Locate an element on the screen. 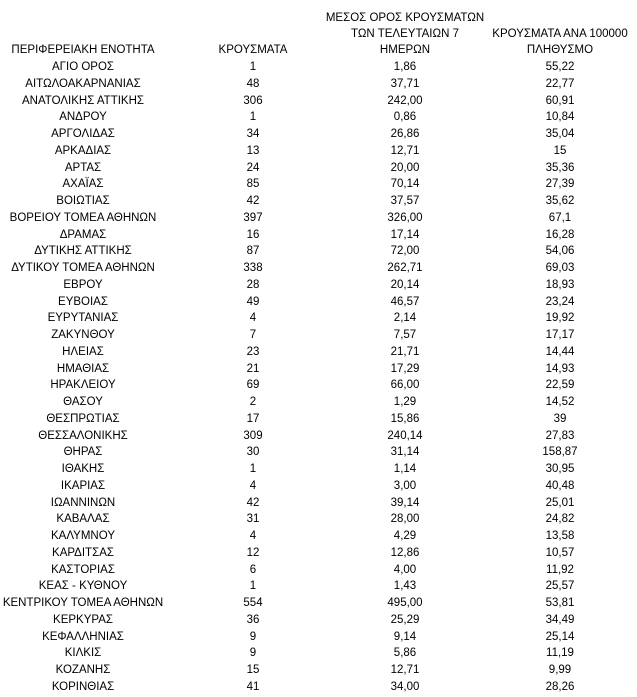  cell-value: 30 is located at coordinates (253, 452).